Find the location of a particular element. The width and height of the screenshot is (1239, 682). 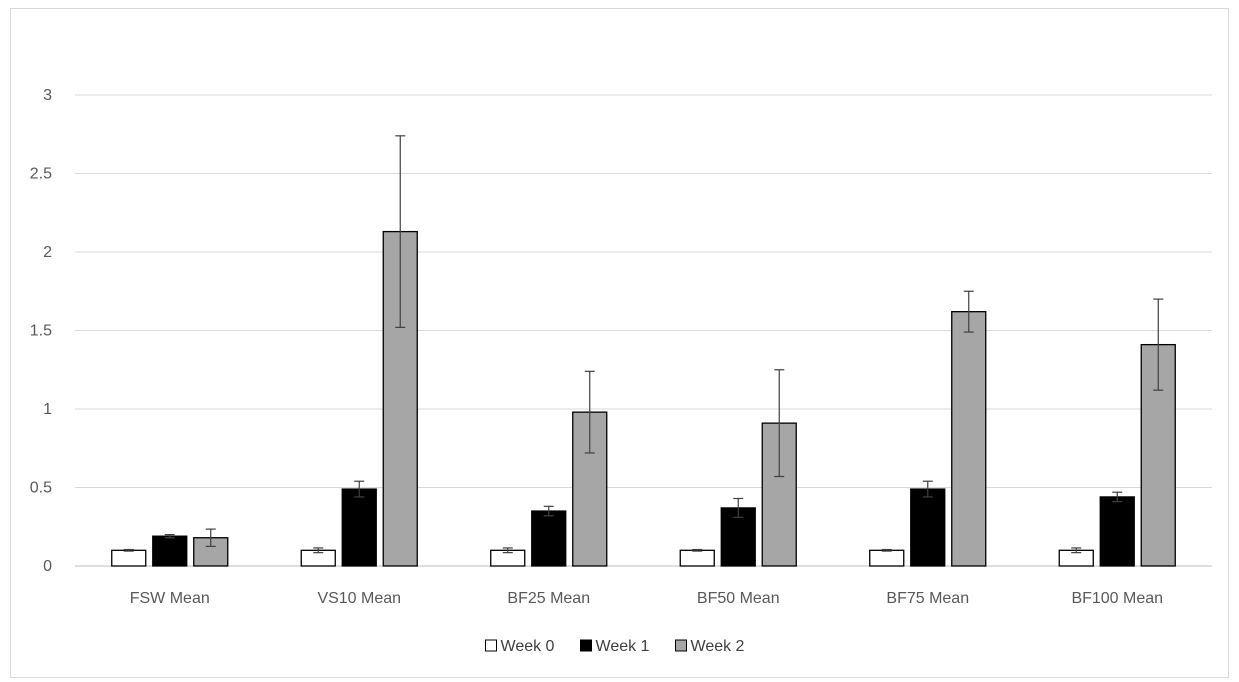

y-tick-label: 0.5 is located at coordinates (41, 488).